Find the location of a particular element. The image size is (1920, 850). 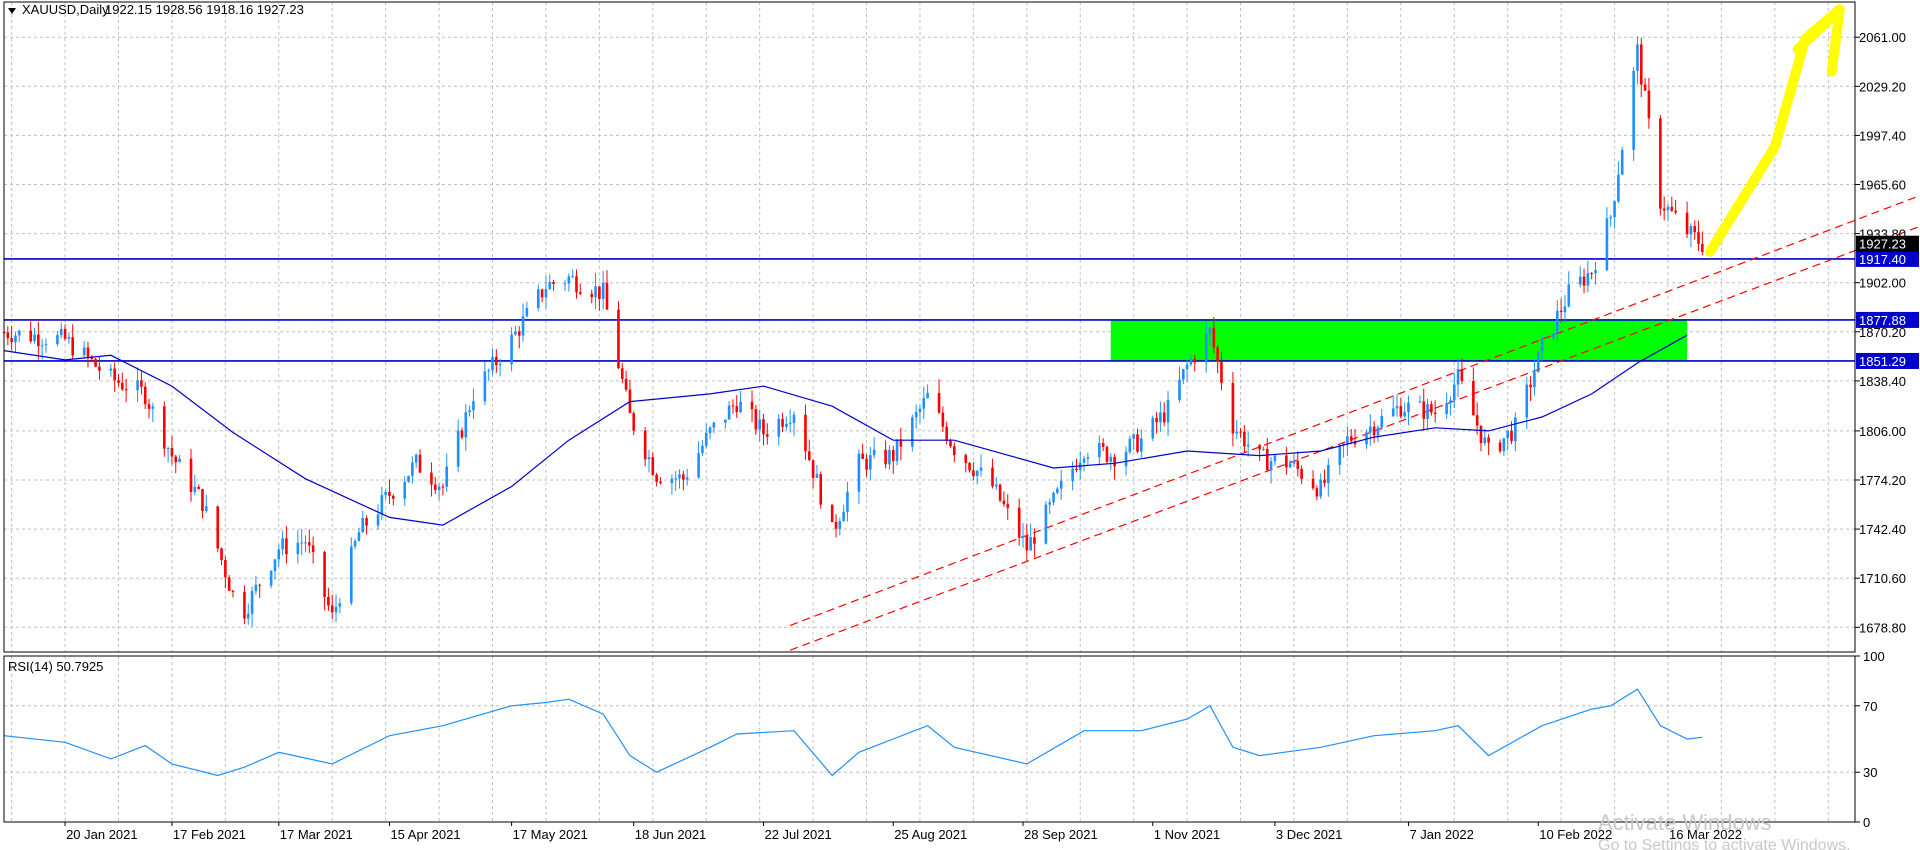

demand-zone is located at coordinates (1399, 340).